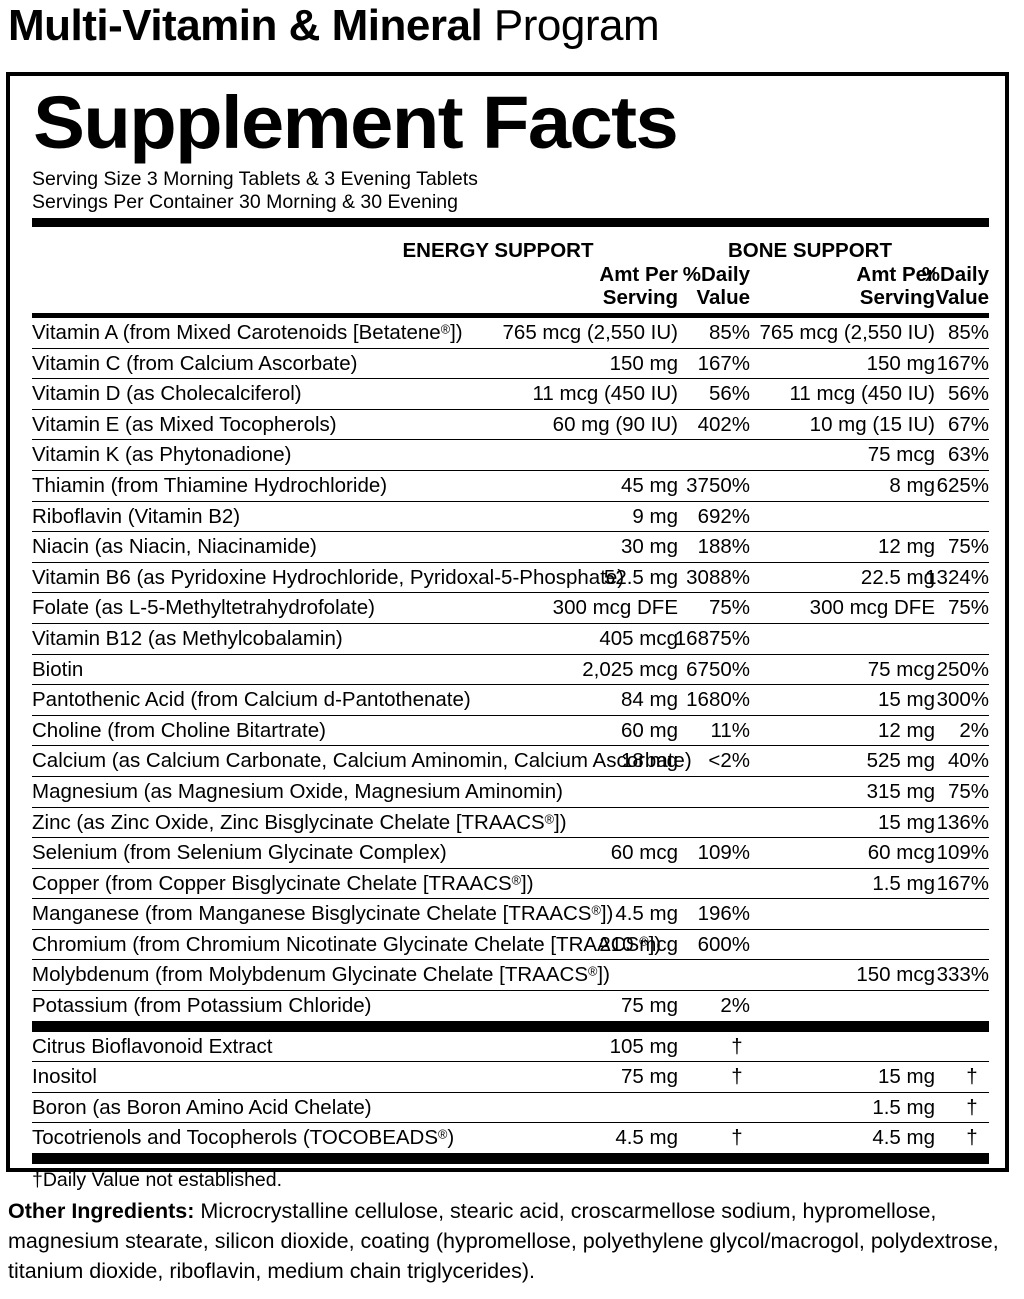 This screenshot has width=1024, height=1299. I want to click on energy-dv-value: 56%, so click(729, 394).